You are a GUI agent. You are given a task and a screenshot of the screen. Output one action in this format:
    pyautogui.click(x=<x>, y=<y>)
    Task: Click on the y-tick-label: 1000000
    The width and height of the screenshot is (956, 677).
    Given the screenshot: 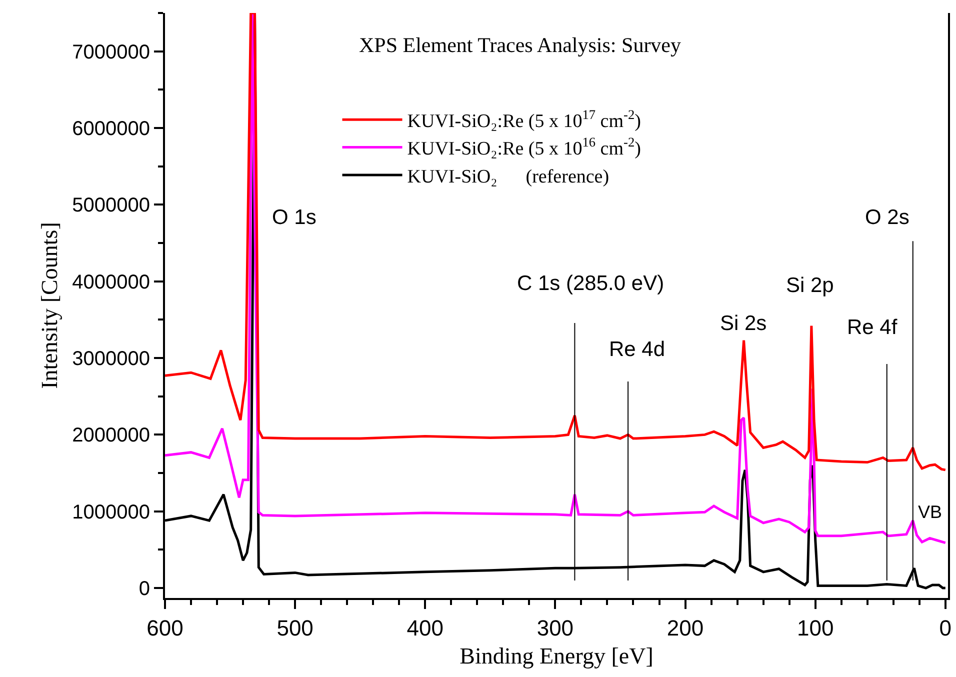 What is the action you would take?
    pyautogui.click(x=111, y=512)
    